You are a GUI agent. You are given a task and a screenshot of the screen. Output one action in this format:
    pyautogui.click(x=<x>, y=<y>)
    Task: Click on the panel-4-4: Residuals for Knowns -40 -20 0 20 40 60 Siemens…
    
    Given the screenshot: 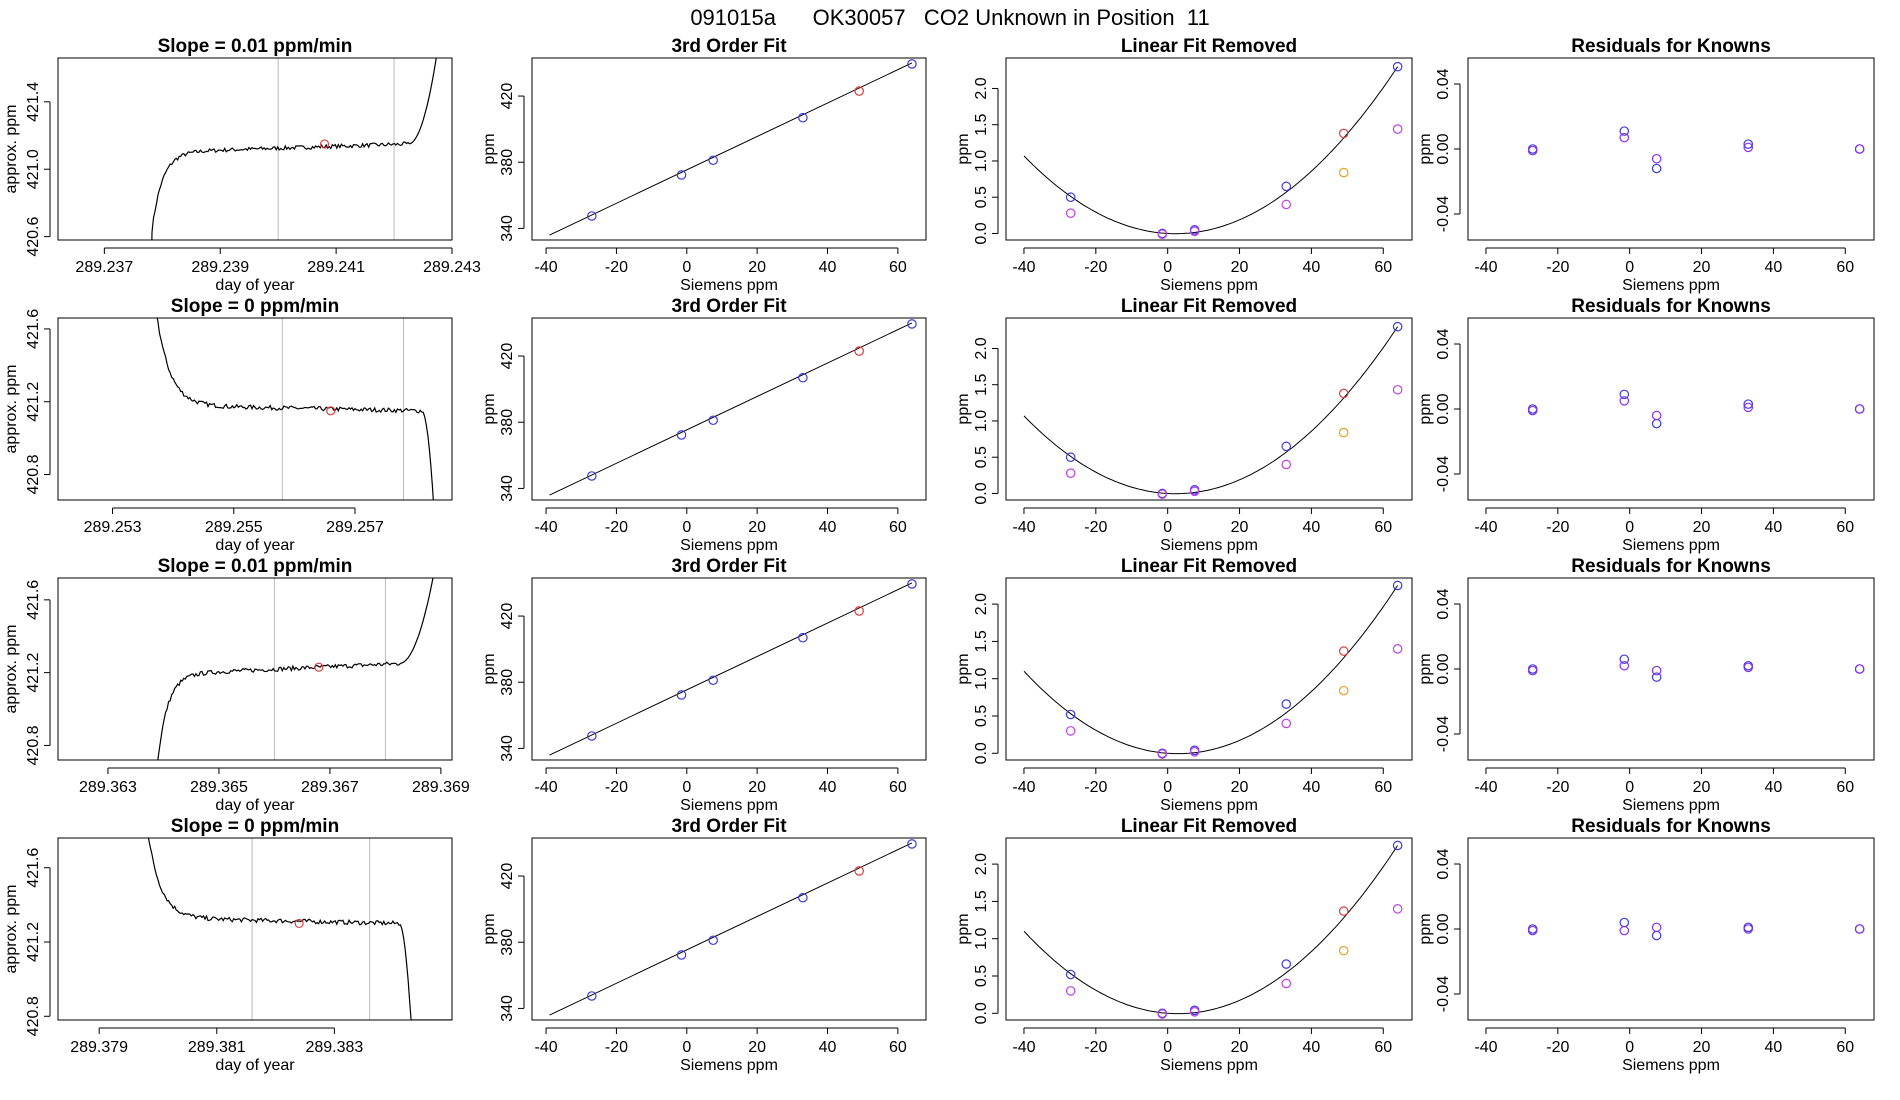 What is the action you would take?
    pyautogui.click(x=1646, y=945)
    